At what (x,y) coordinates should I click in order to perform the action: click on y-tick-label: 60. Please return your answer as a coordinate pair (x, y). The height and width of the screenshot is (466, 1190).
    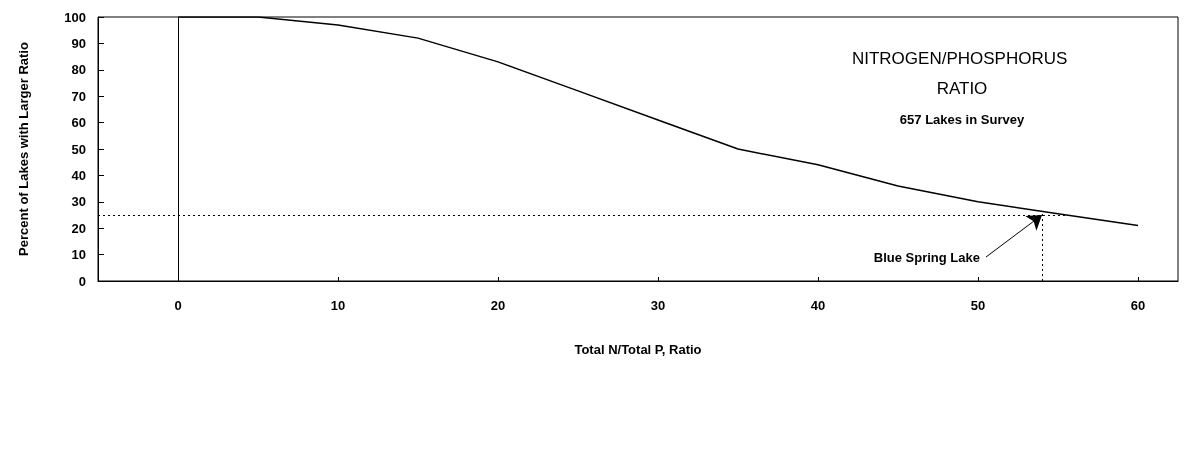
    Looking at the image, I should click on (78, 123).